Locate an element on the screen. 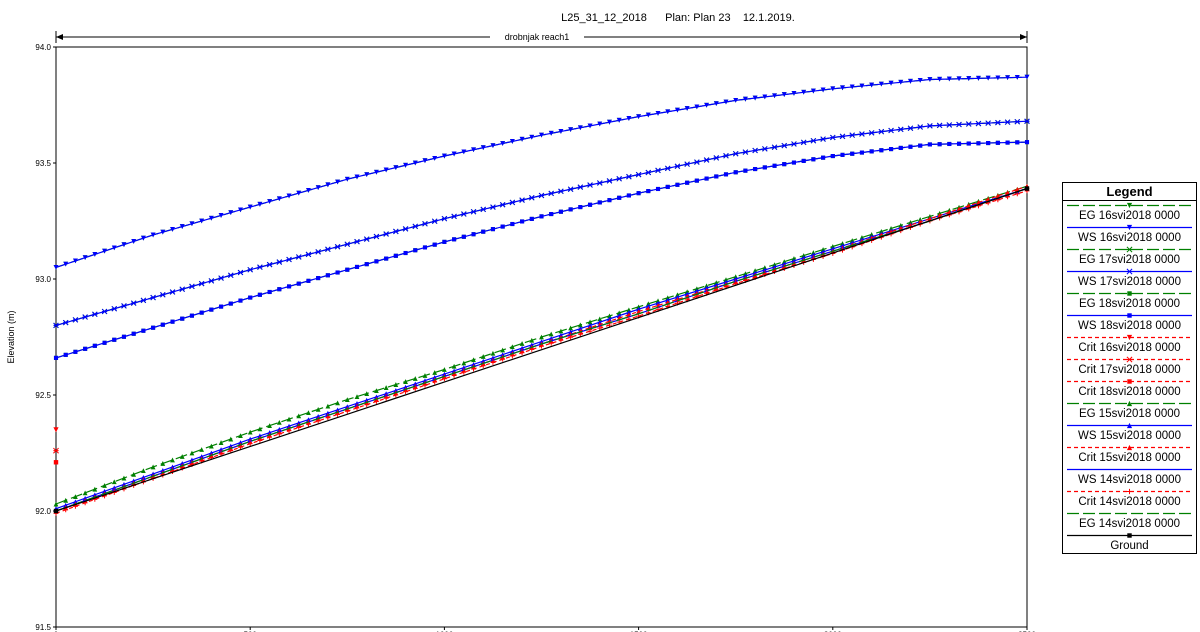  legend-label: Crit 14svi2018 0000 is located at coordinates (1129, 502).